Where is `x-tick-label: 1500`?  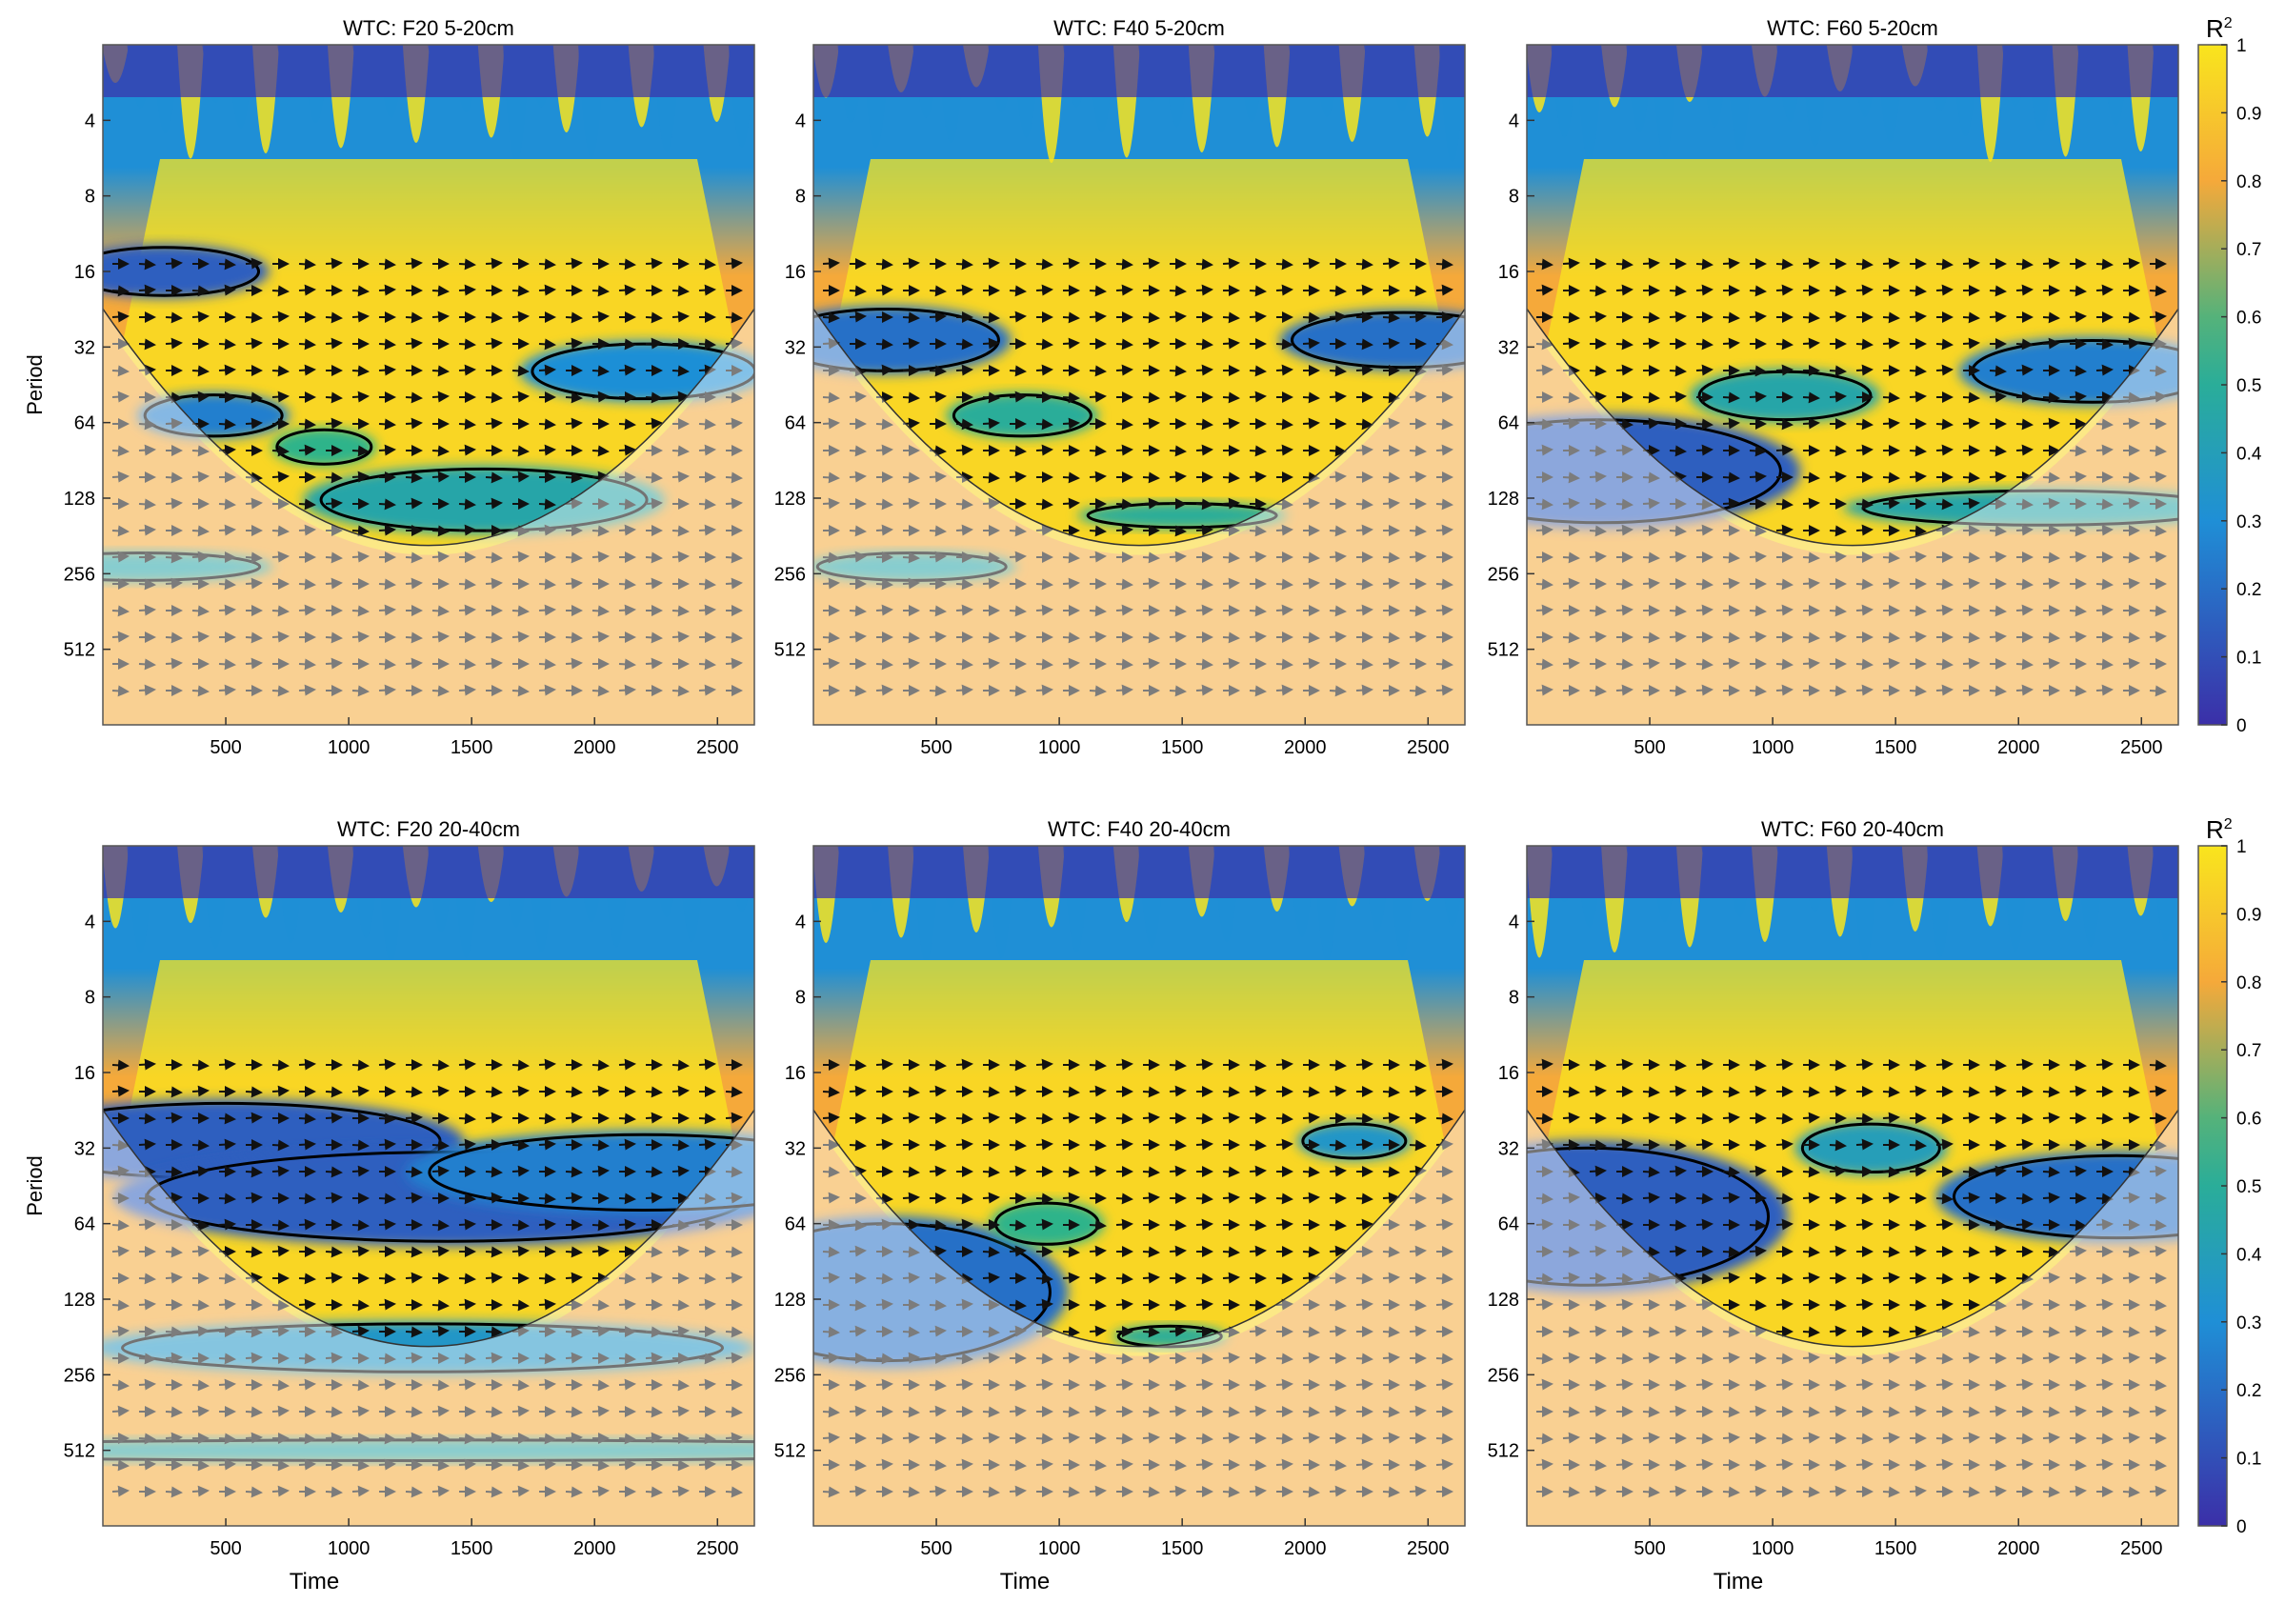 x-tick-label: 1500 is located at coordinates (472, 1548).